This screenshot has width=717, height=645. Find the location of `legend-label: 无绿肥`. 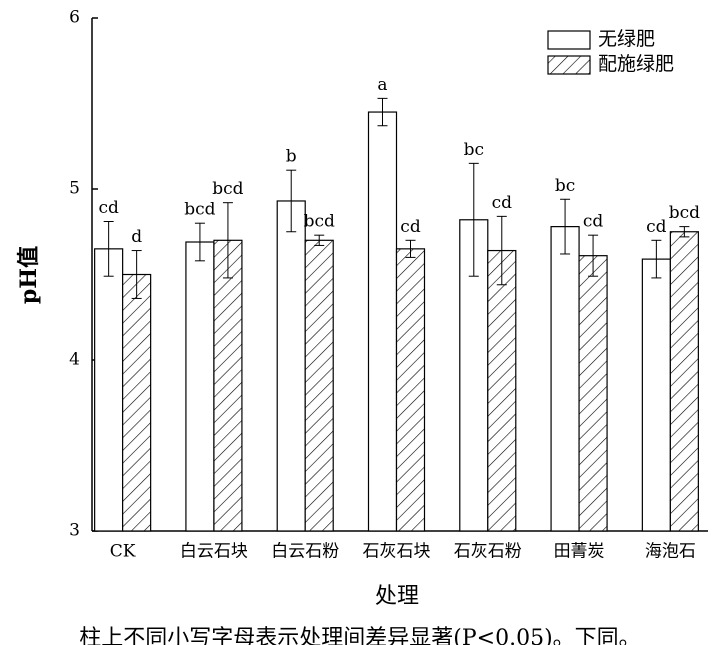

legend-label: 无绿肥 is located at coordinates (626, 39).